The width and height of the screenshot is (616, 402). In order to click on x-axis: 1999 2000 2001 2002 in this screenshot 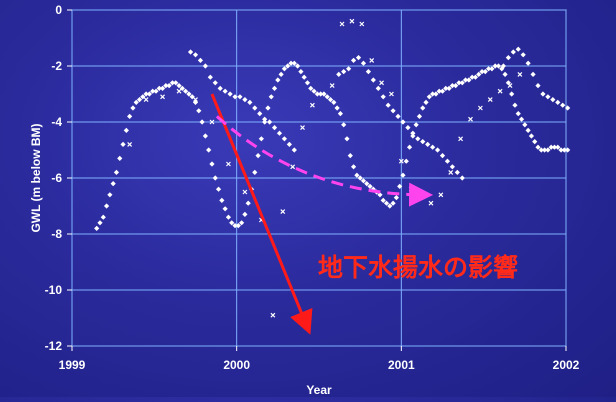, I will do `click(319, 359)`.